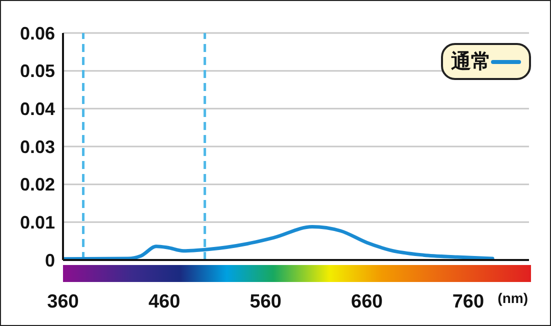 The image size is (551, 326). Describe the element at coordinates (513, 298) in the screenshot. I see `x-axis-title: (nm)` at that location.